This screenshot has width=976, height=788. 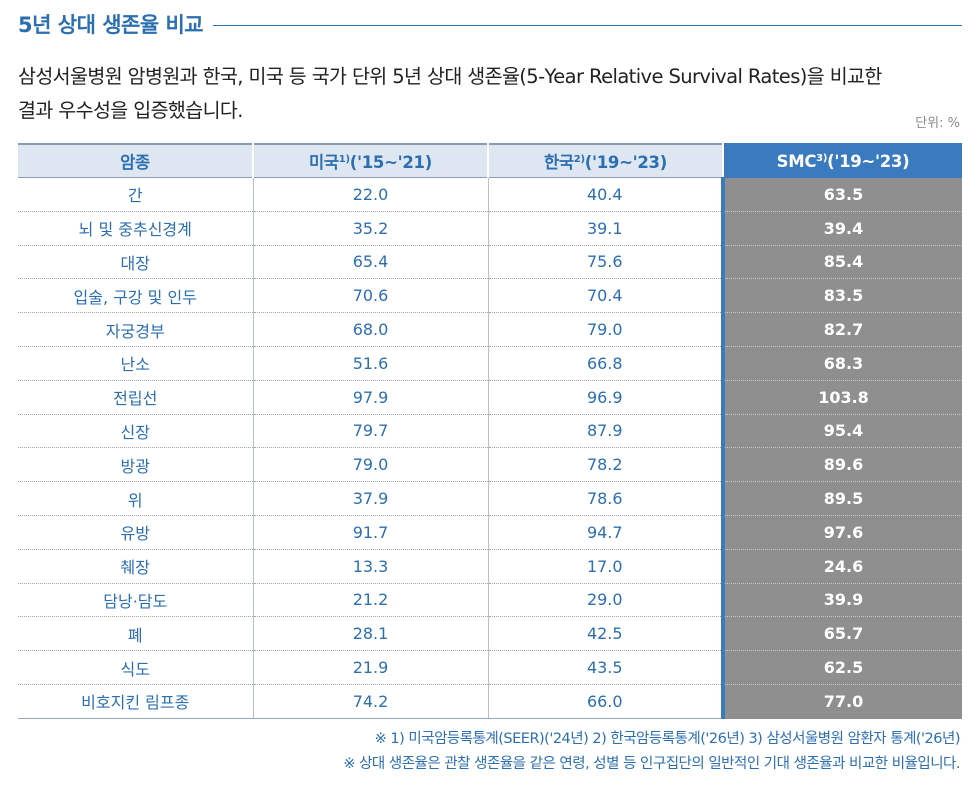 I want to click on cell-us-rate: 21.9, so click(x=371, y=667).